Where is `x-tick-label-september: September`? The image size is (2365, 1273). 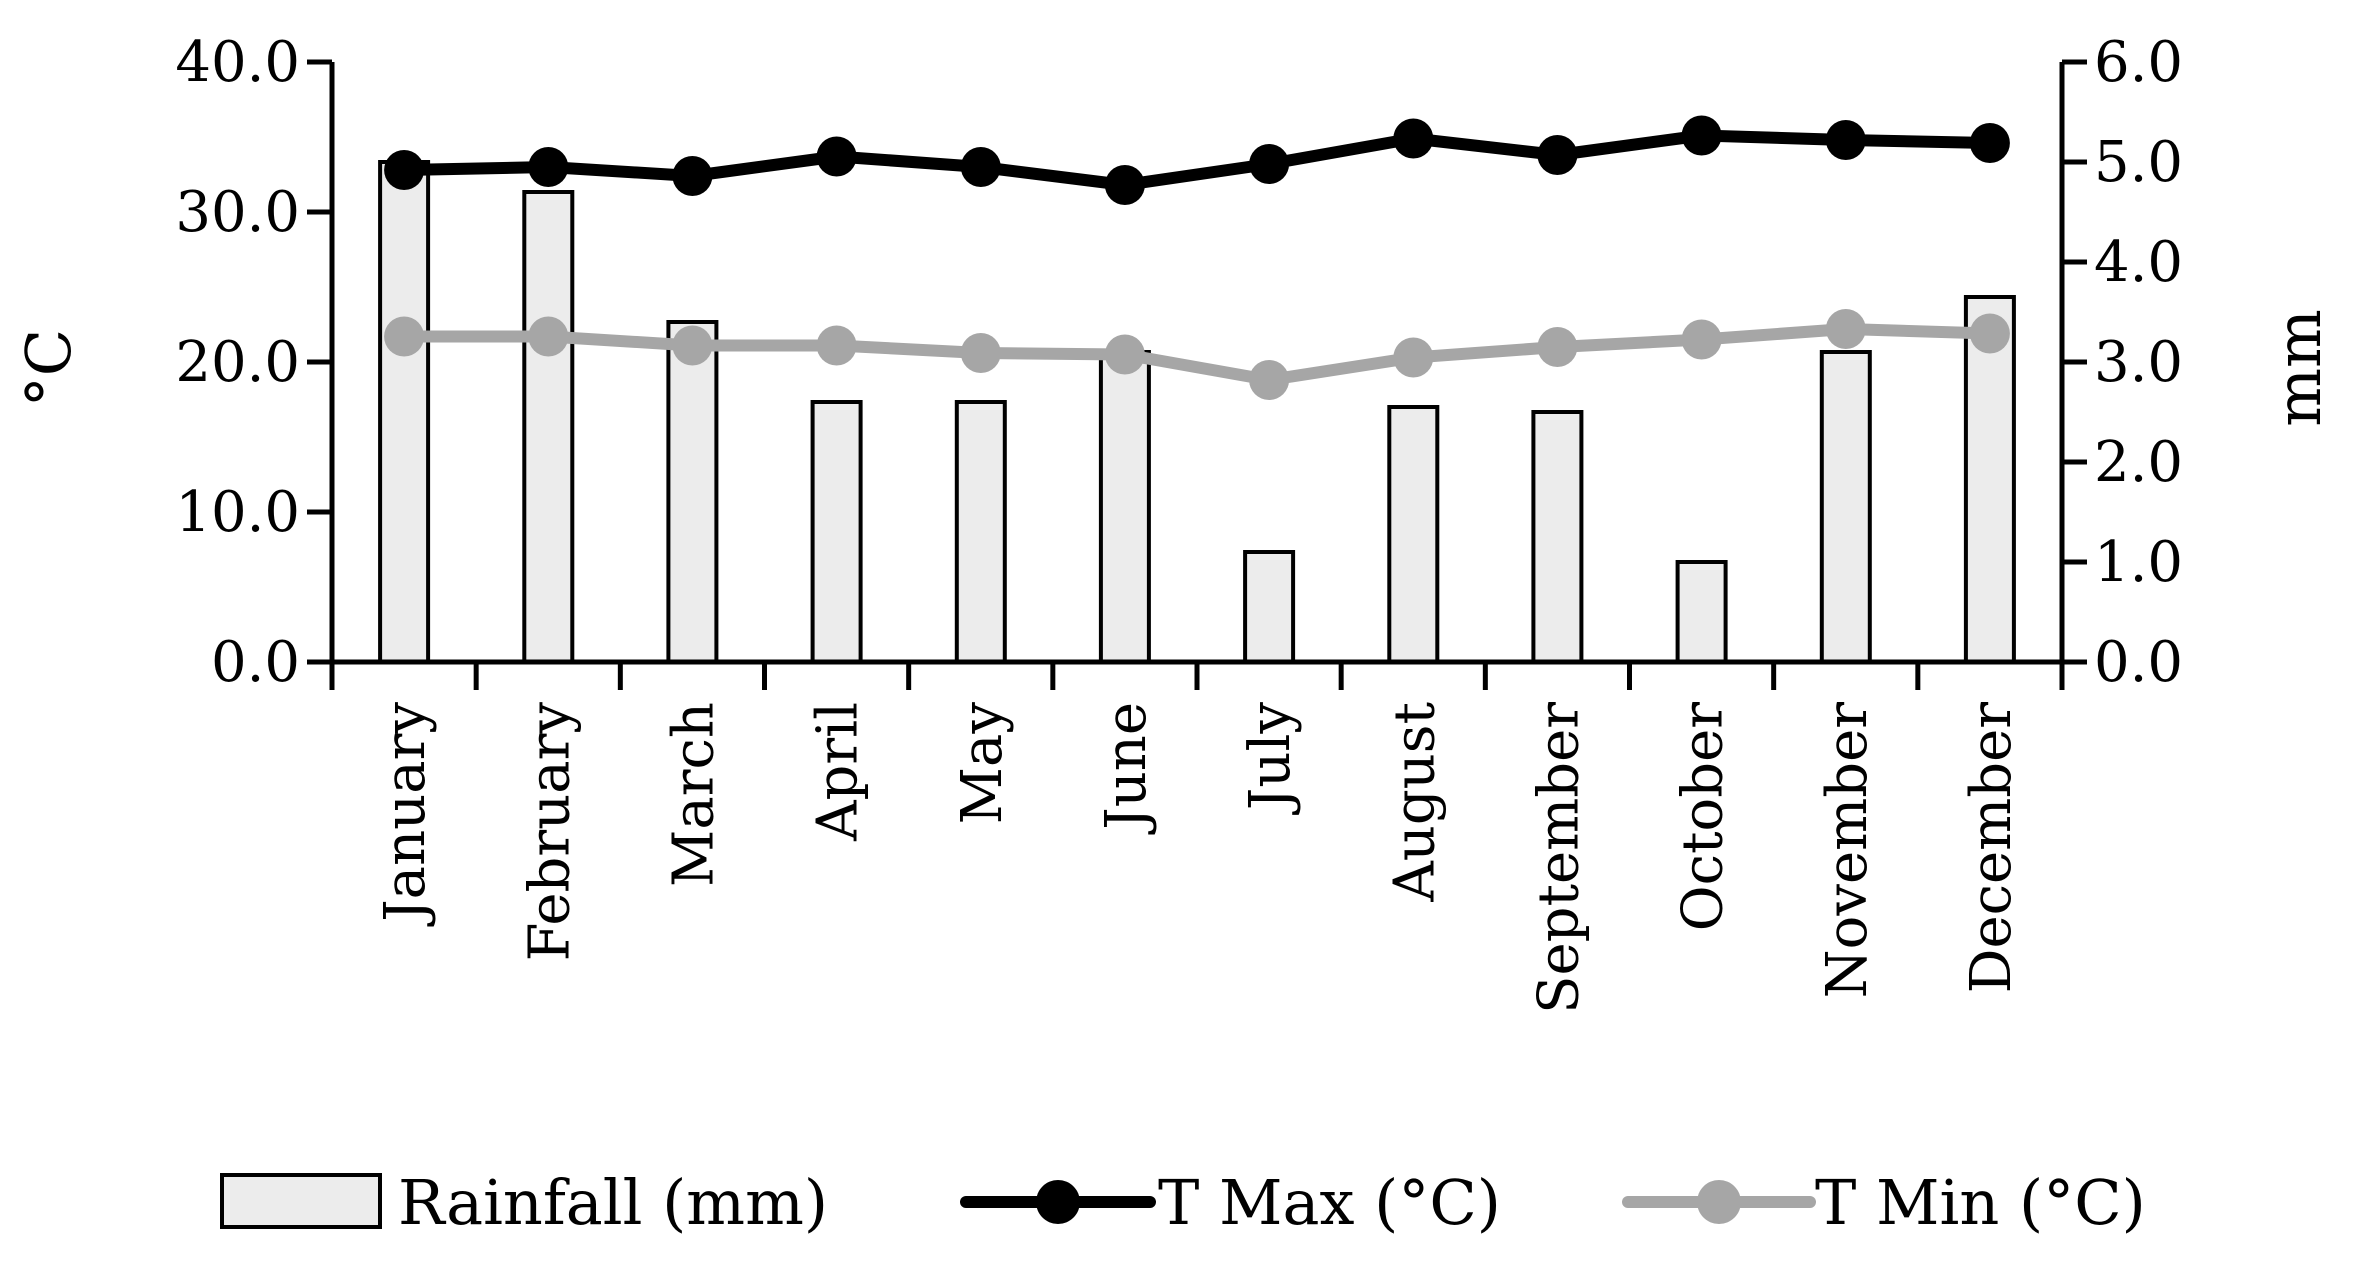
x-tick-label-september: September is located at coordinates (1558, 858).